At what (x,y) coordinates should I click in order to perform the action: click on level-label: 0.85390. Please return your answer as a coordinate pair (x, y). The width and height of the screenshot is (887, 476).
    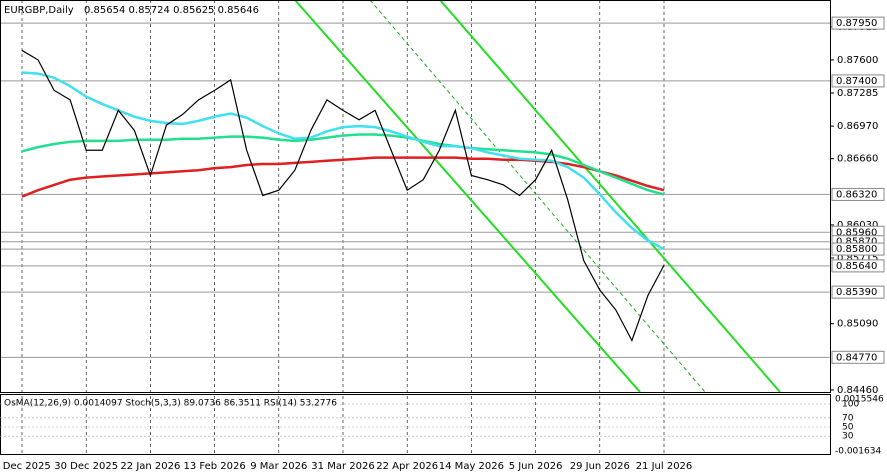
    Looking at the image, I should click on (856, 292).